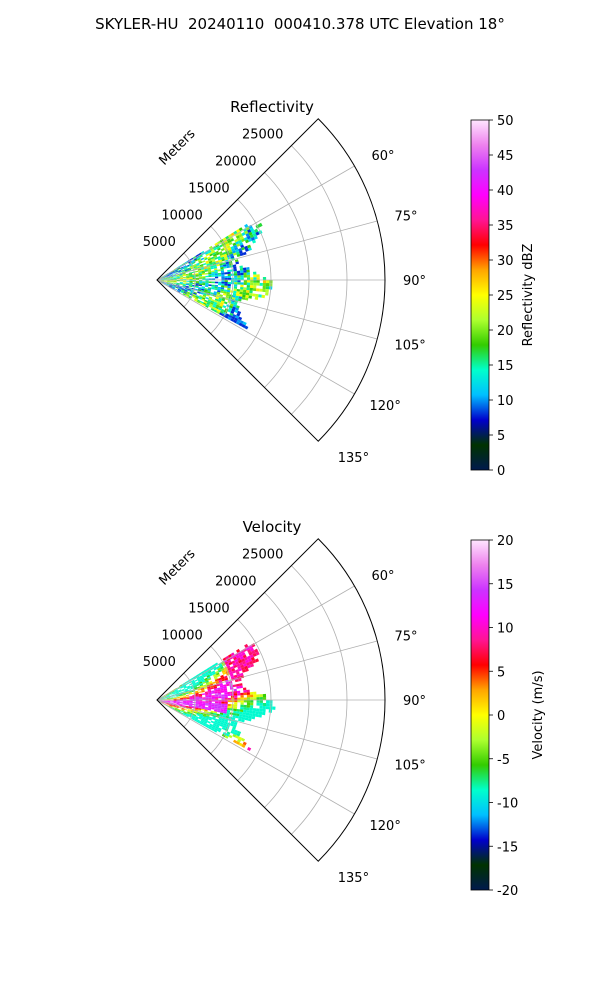 The height and width of the screenshot is (1000, 600). Describe the element at coordinates (353, 458) in the screenshot. I see `azimuth-tick-label: 135°` at that location.